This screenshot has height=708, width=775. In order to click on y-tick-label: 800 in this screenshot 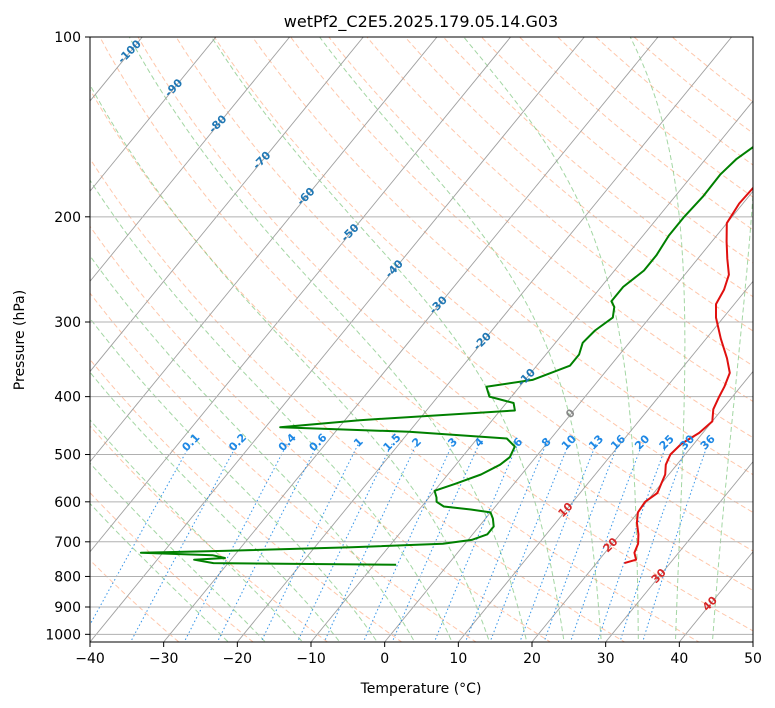, I will do `click(67, 577)`.